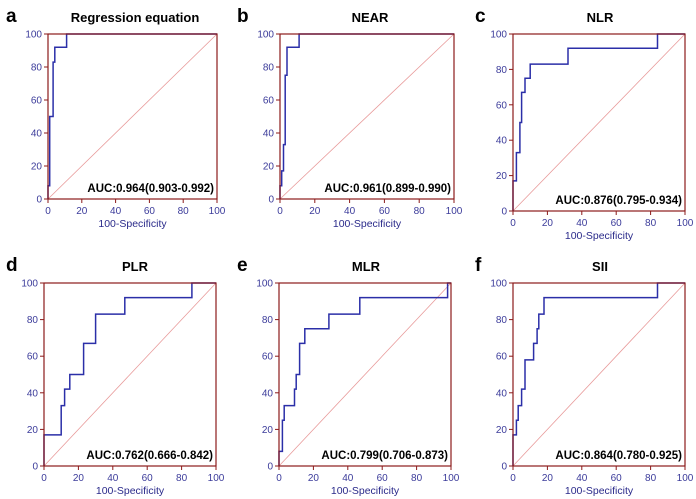 This screenshot has width=696, height=499. What do you see at coordinates (149, 456) in the screenshot?
I see `auc-annotation: AUC:0.762(0.666-0.842)` at bounding box center [149, 456].